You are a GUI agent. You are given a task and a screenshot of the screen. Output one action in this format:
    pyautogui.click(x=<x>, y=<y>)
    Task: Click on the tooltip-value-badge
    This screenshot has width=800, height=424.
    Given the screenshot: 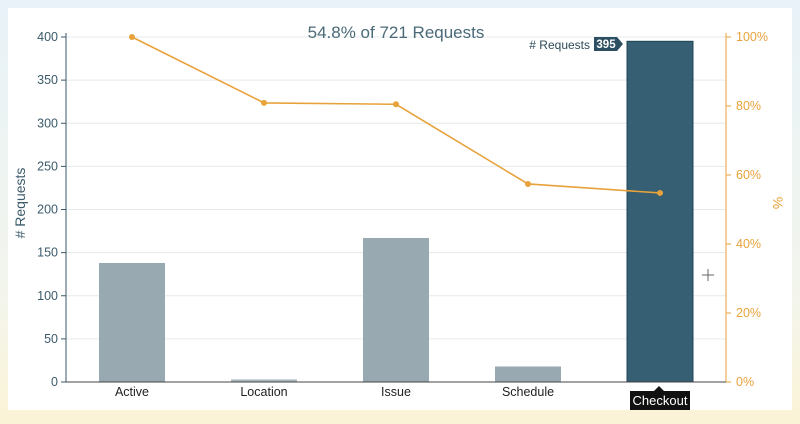 What is the action you would take?
    pyautogui.click(x=608, y=44)
    